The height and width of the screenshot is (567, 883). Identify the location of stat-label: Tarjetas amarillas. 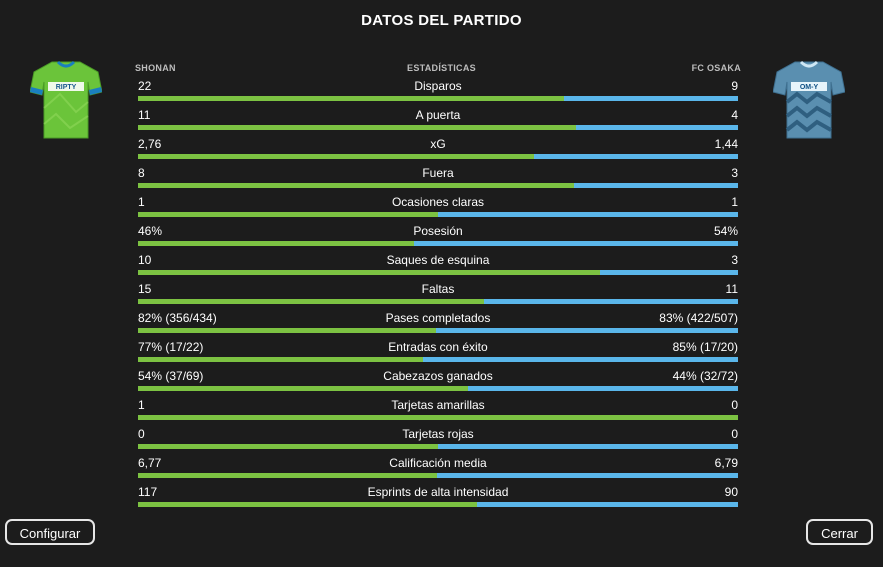
(438, 405).